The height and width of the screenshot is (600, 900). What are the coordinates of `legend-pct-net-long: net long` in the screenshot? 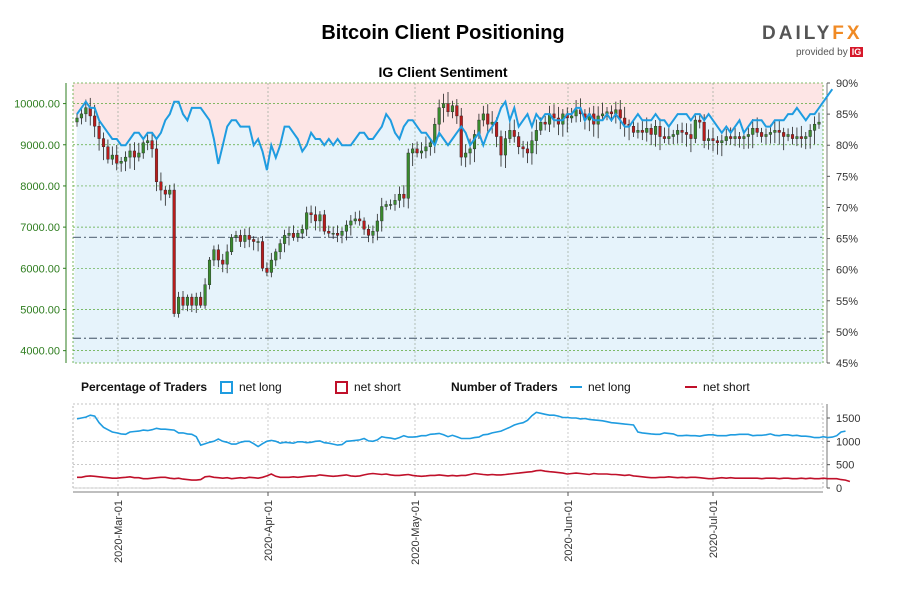 It's located at (251, 387).